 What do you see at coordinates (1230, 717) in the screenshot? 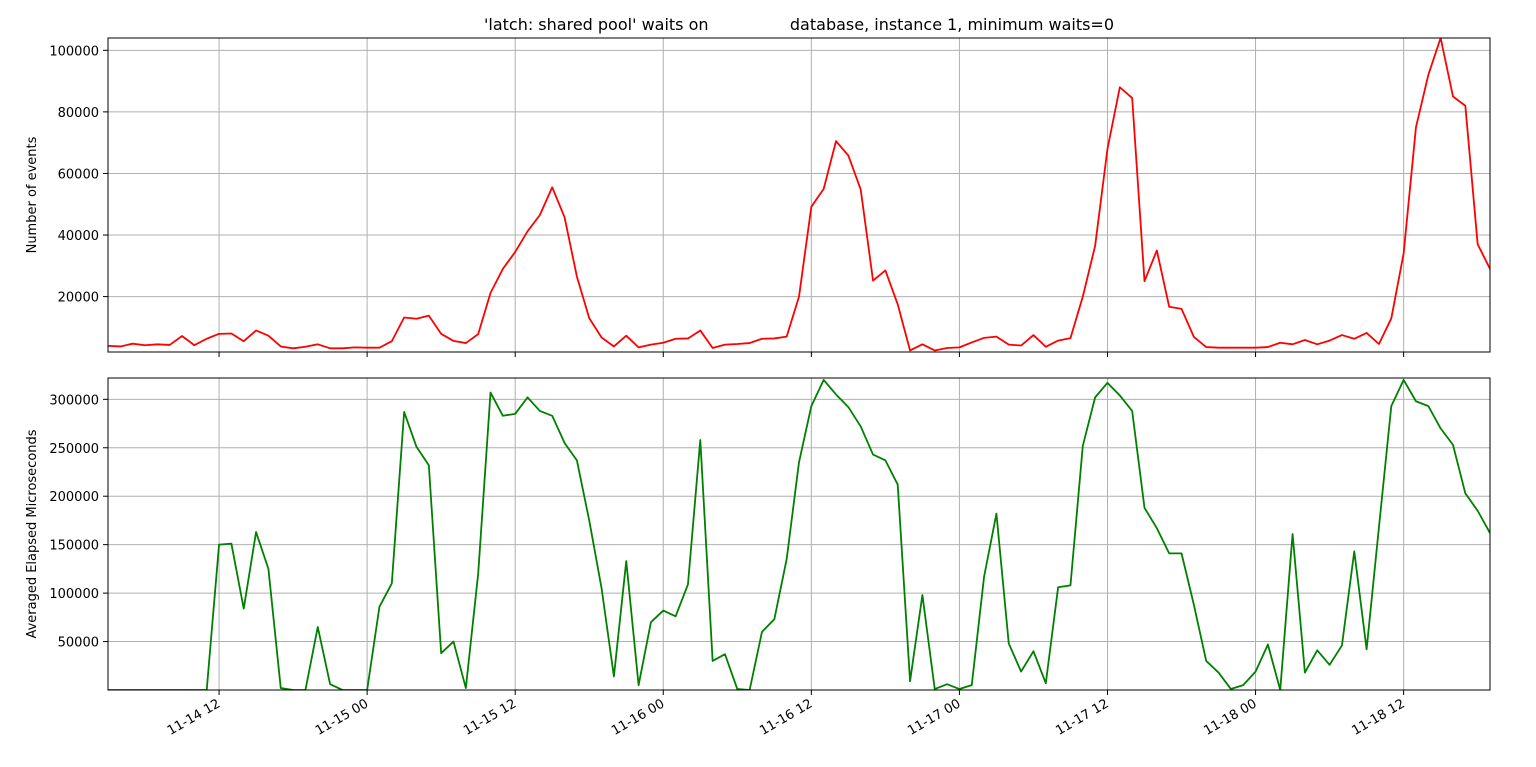
I see `x-tick-label: 11-18 00` at bounding box center [1230, 717].